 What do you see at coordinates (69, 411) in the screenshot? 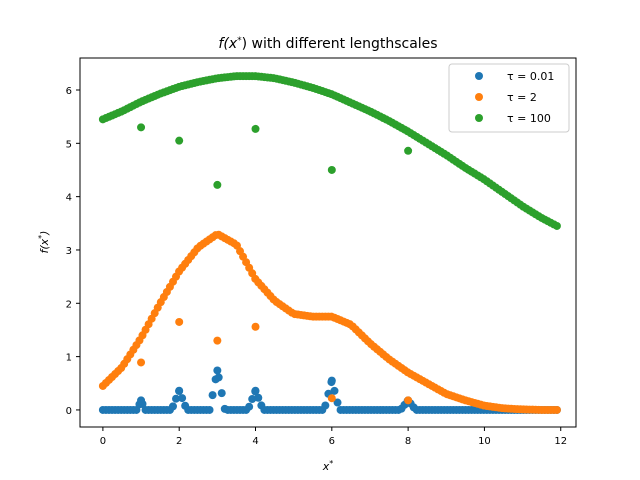
I see `y-tick-label: 0` at bounding box center [69, 411].